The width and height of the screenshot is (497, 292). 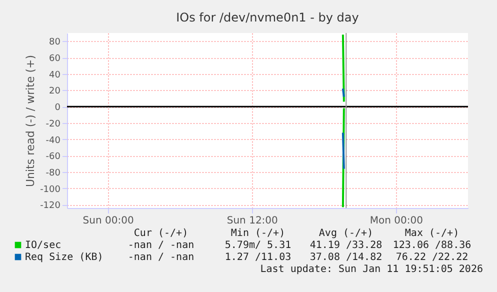 I want to click on y-tick-label: 0, so click(x=57, y=108).